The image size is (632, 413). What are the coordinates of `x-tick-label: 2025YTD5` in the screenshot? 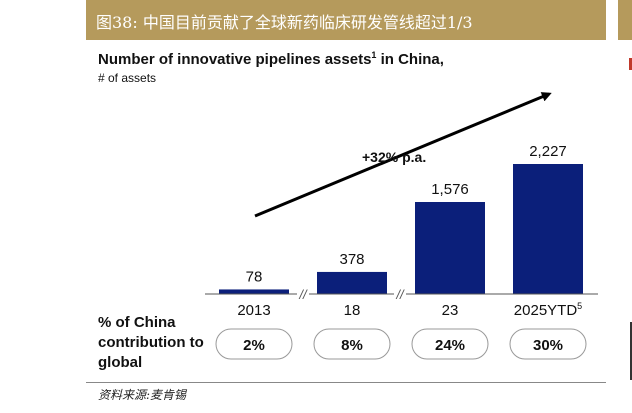 It's located at (548, 310).